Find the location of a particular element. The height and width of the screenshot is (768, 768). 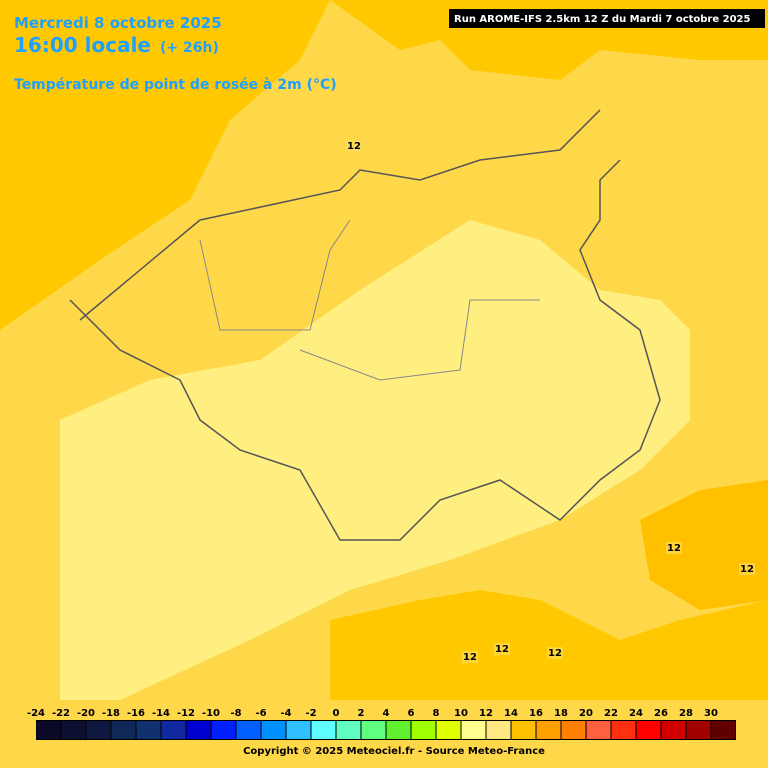

legend-tick: -2 is located at coordinates (310, 713).